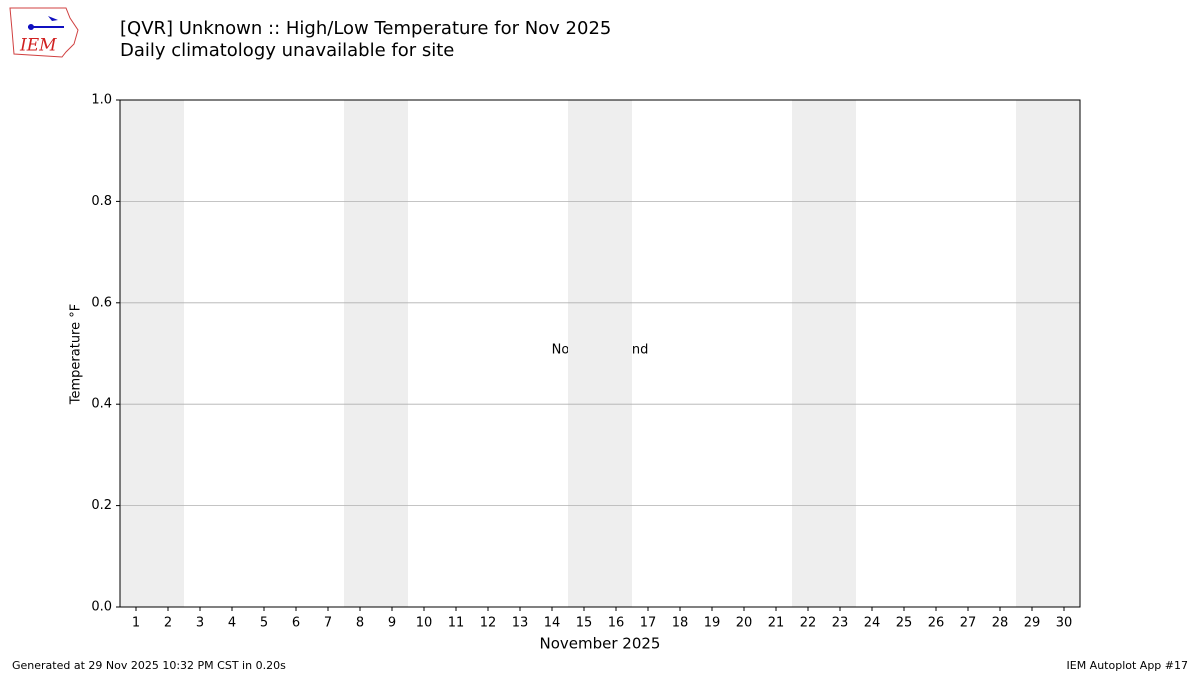 The width and height of the screenshot is (1200, 675). I want to click on x-tick-label: 8, so click(360, 623).